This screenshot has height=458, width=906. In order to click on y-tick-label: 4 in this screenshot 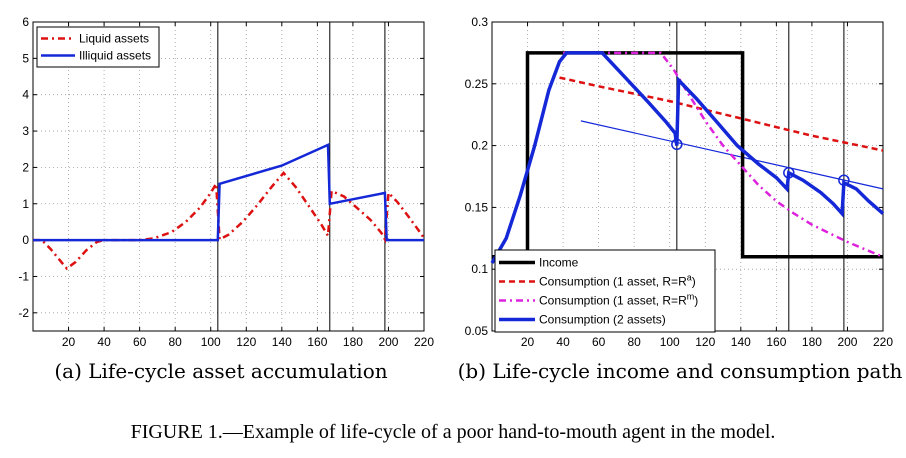, I will do `click(25, 95)`.